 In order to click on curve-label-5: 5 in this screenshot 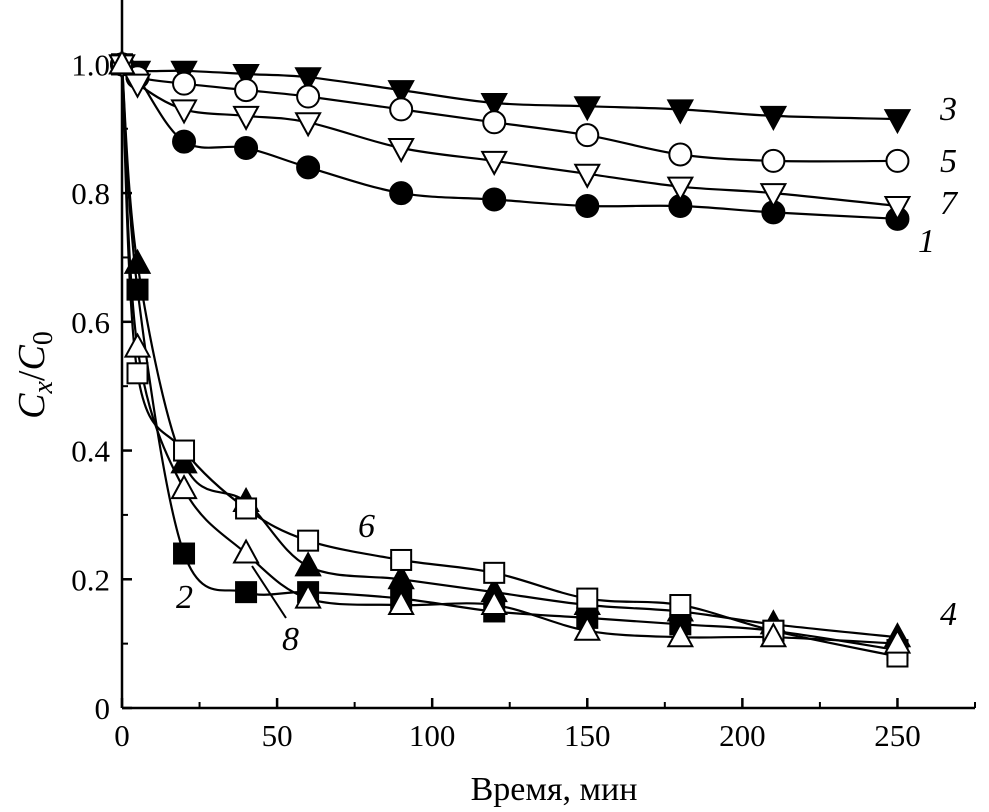, I will do `click(948, 161)`.